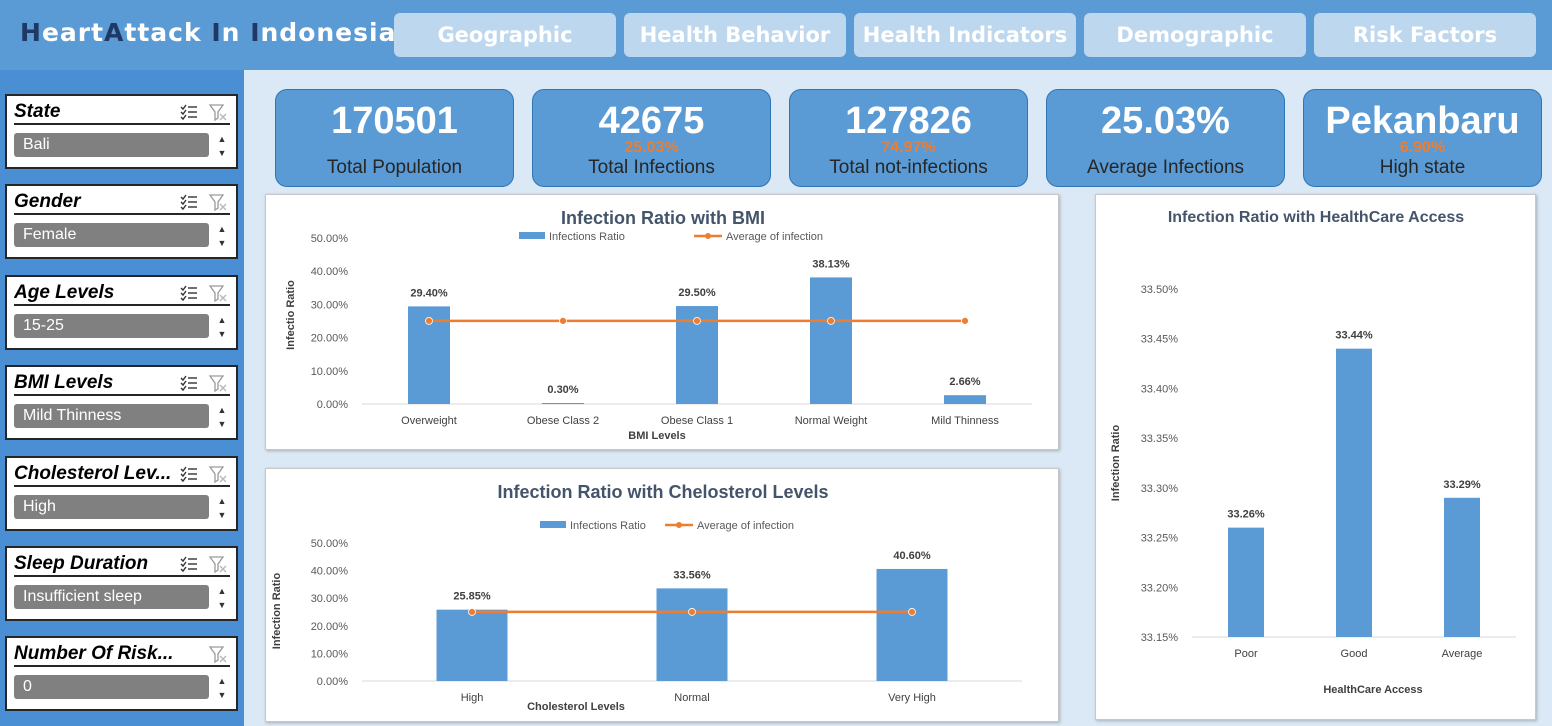  Describe the element at coordinates (1160, 290) in the screenshot. I see `y-tick-label: 33.50%` at that location.